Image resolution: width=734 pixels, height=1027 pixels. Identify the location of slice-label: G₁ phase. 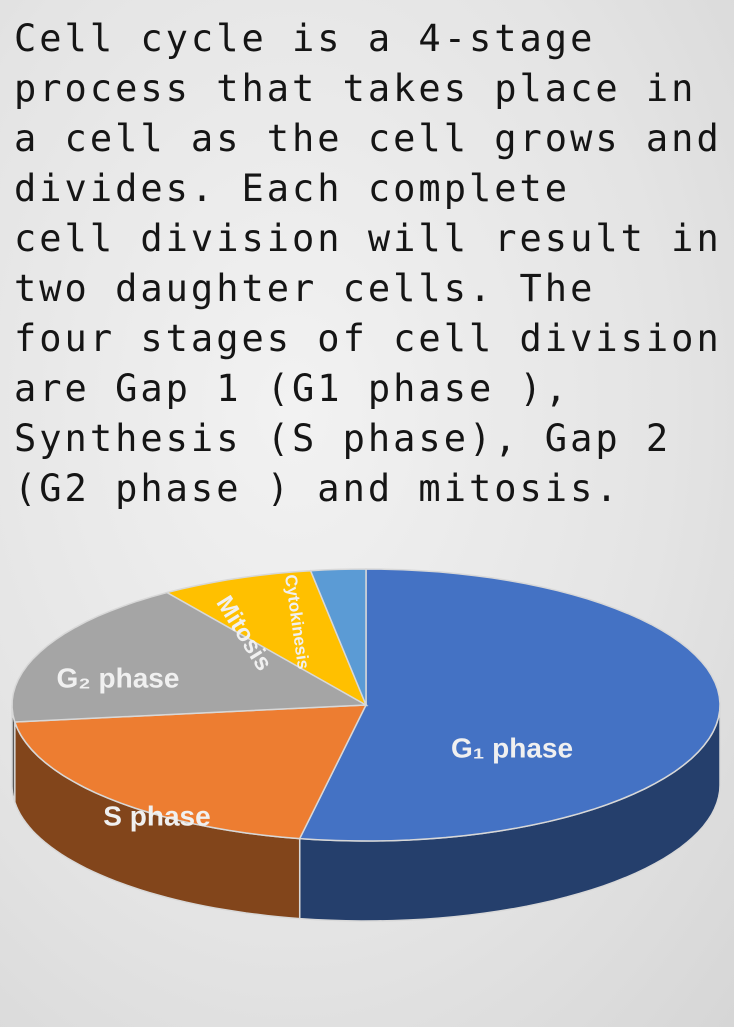
(512, 747).